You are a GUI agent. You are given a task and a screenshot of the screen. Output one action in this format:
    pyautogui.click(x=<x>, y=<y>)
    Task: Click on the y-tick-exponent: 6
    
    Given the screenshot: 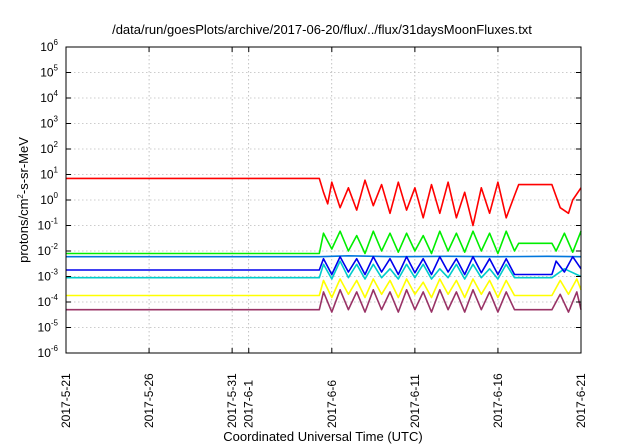 What is the action you would take?
    pyautogui.click(x=56, y=42)
    